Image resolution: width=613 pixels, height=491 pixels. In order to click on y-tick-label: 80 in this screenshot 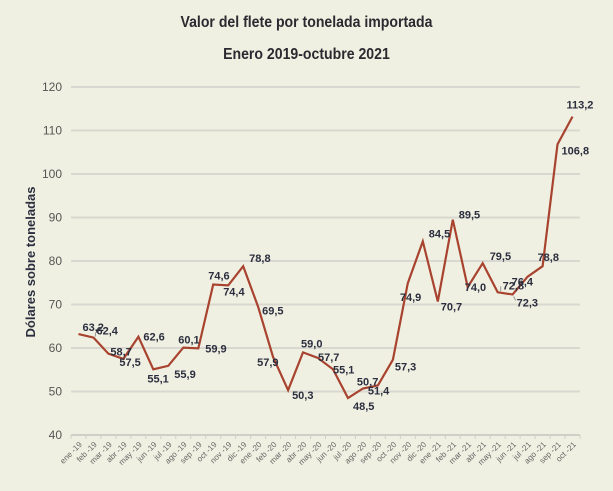, I will do `click(56, 261)`.